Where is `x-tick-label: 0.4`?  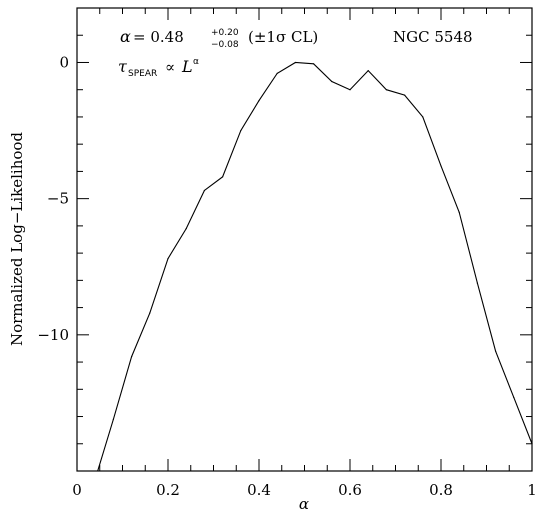
x-tick-label: 0.4 is located at coordinates (259, 490).